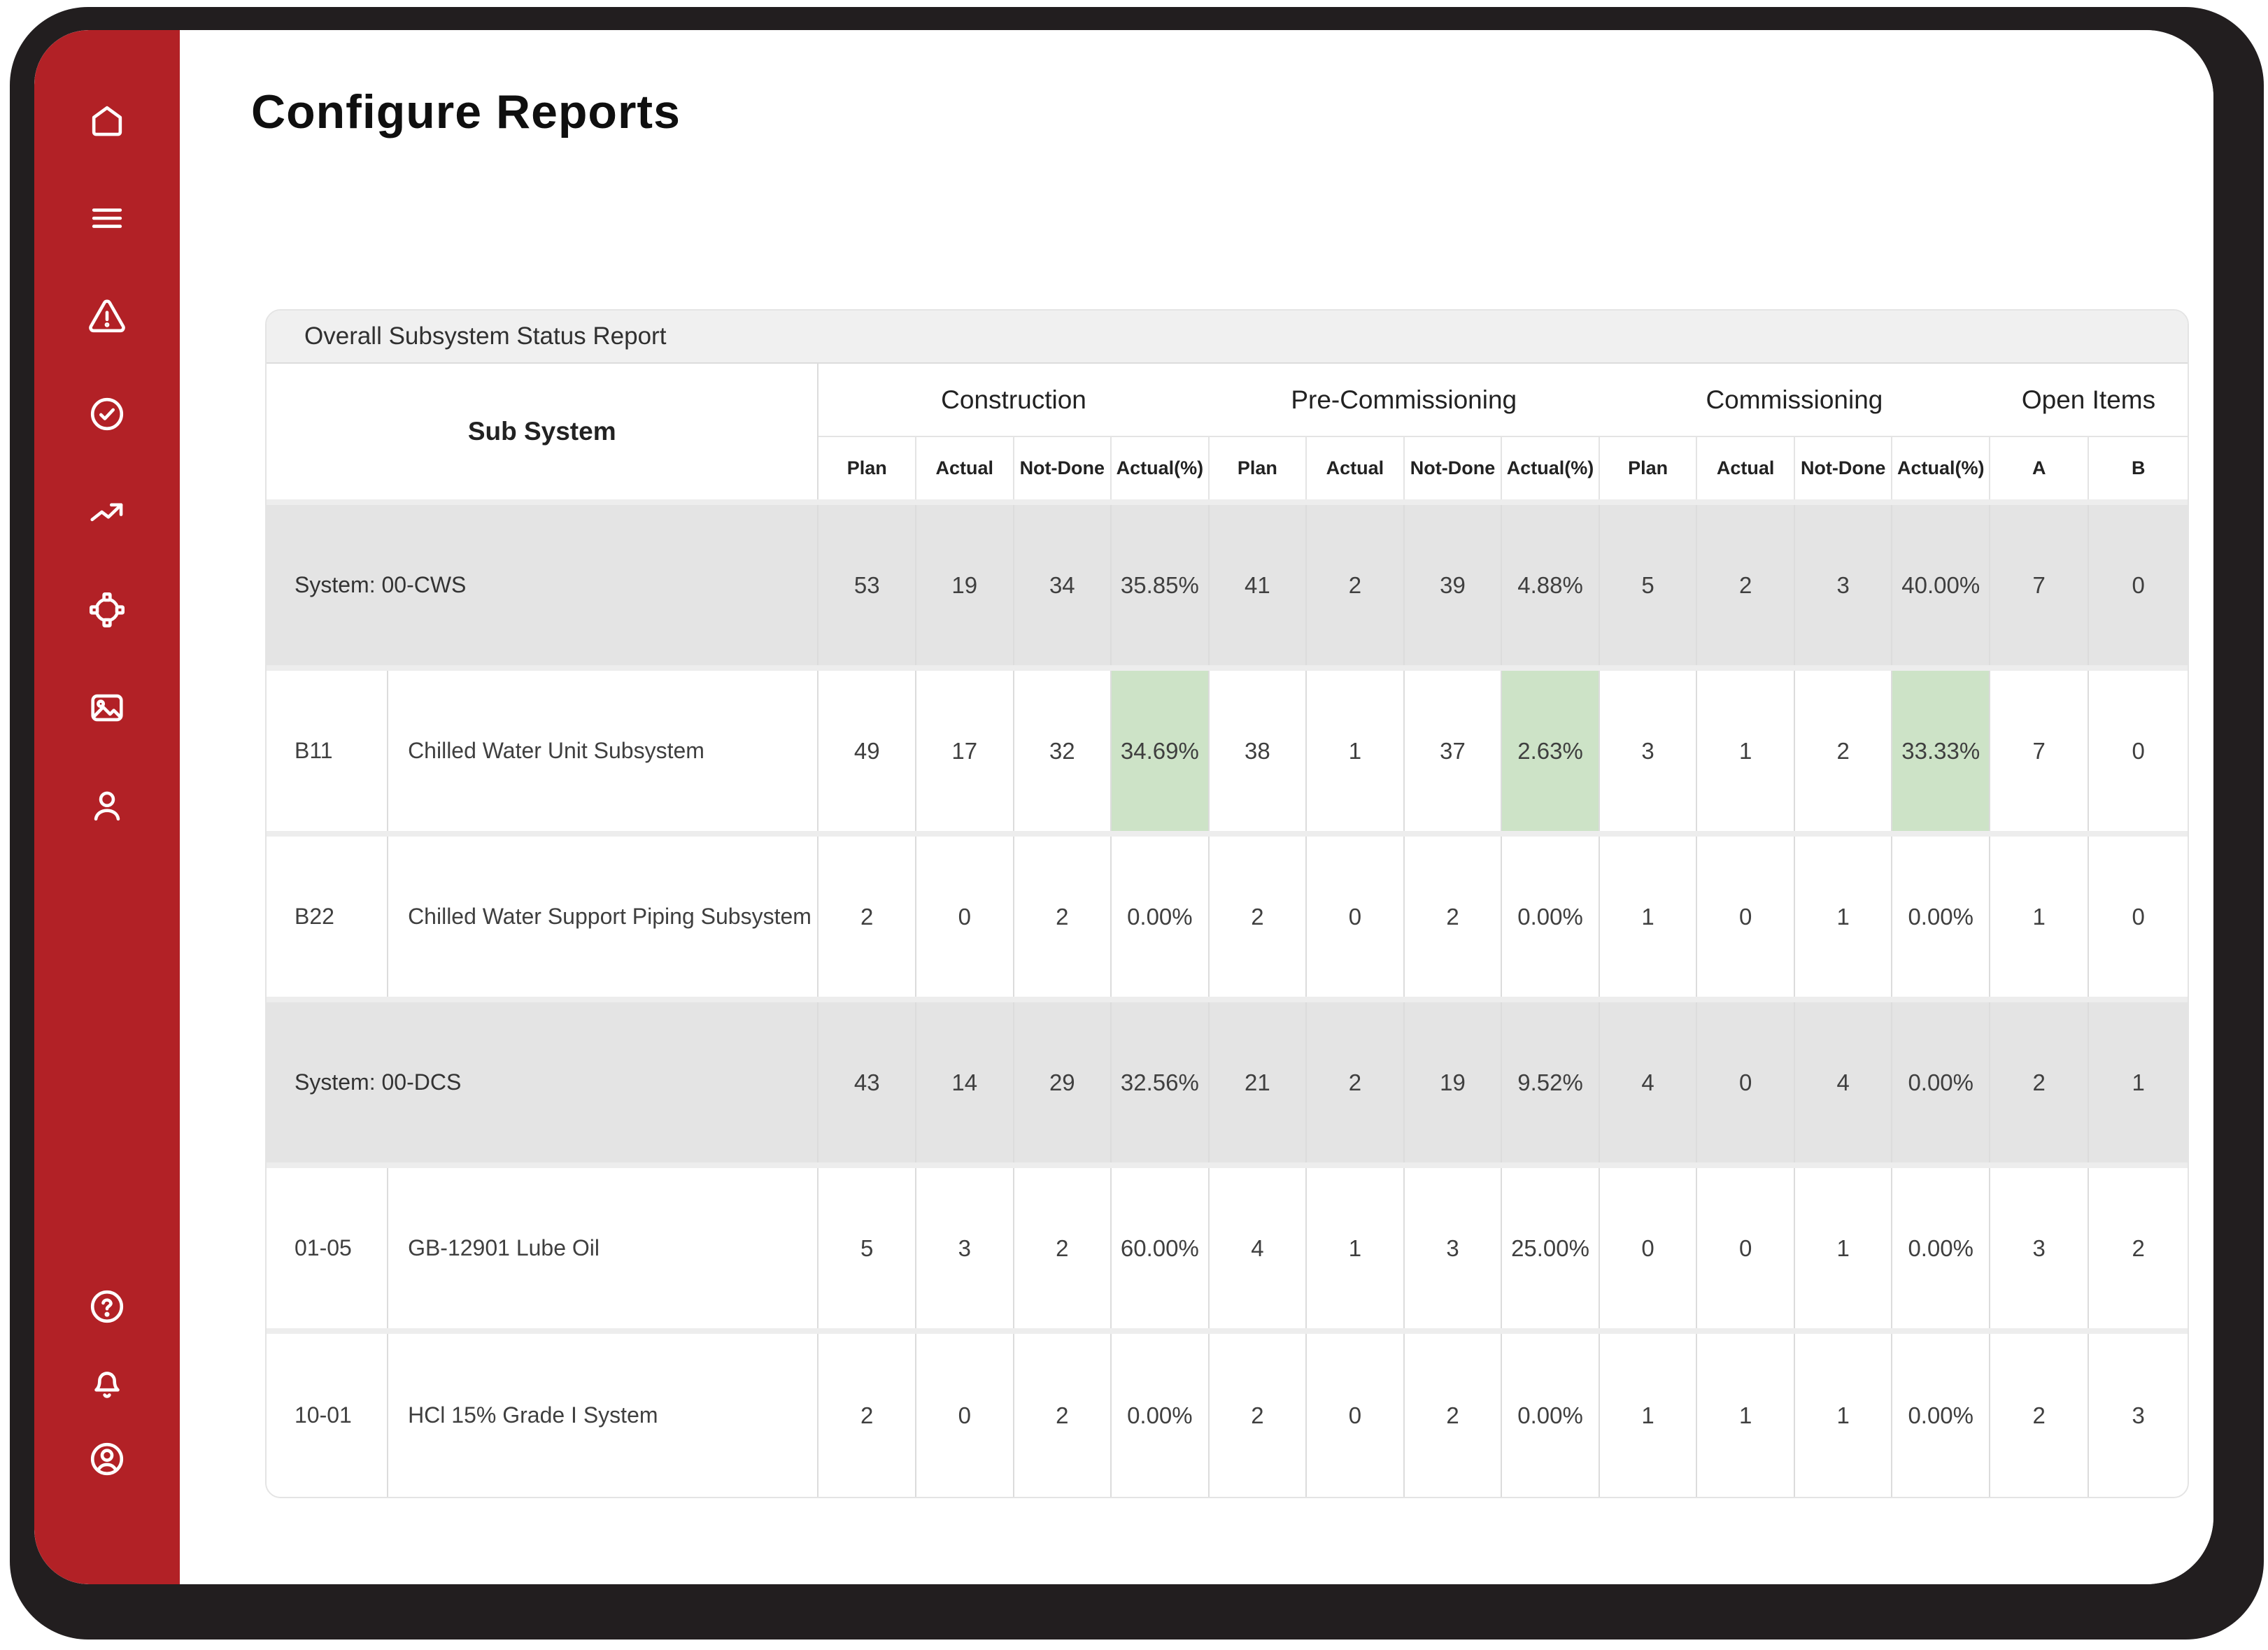 Image resolution: width=2268 pixels, height=1650 pixels. I want to click on sidebar-menu-button, so click(107, 218).